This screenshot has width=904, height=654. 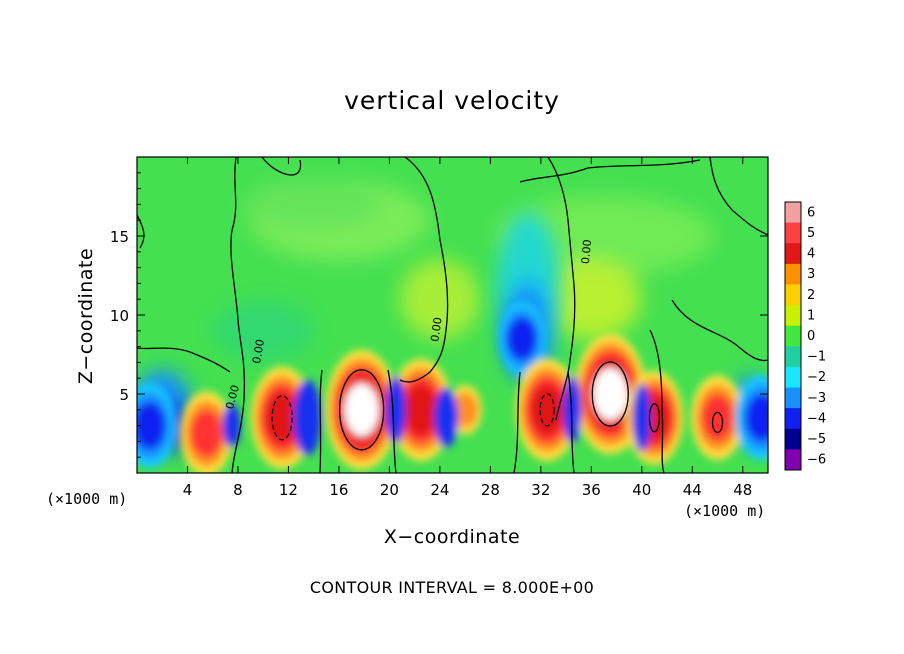 What do you see at coordinates (816, 377) in the screenshot?
I see `colorbar-tick-label: −2` at bounding box center [816, 377].